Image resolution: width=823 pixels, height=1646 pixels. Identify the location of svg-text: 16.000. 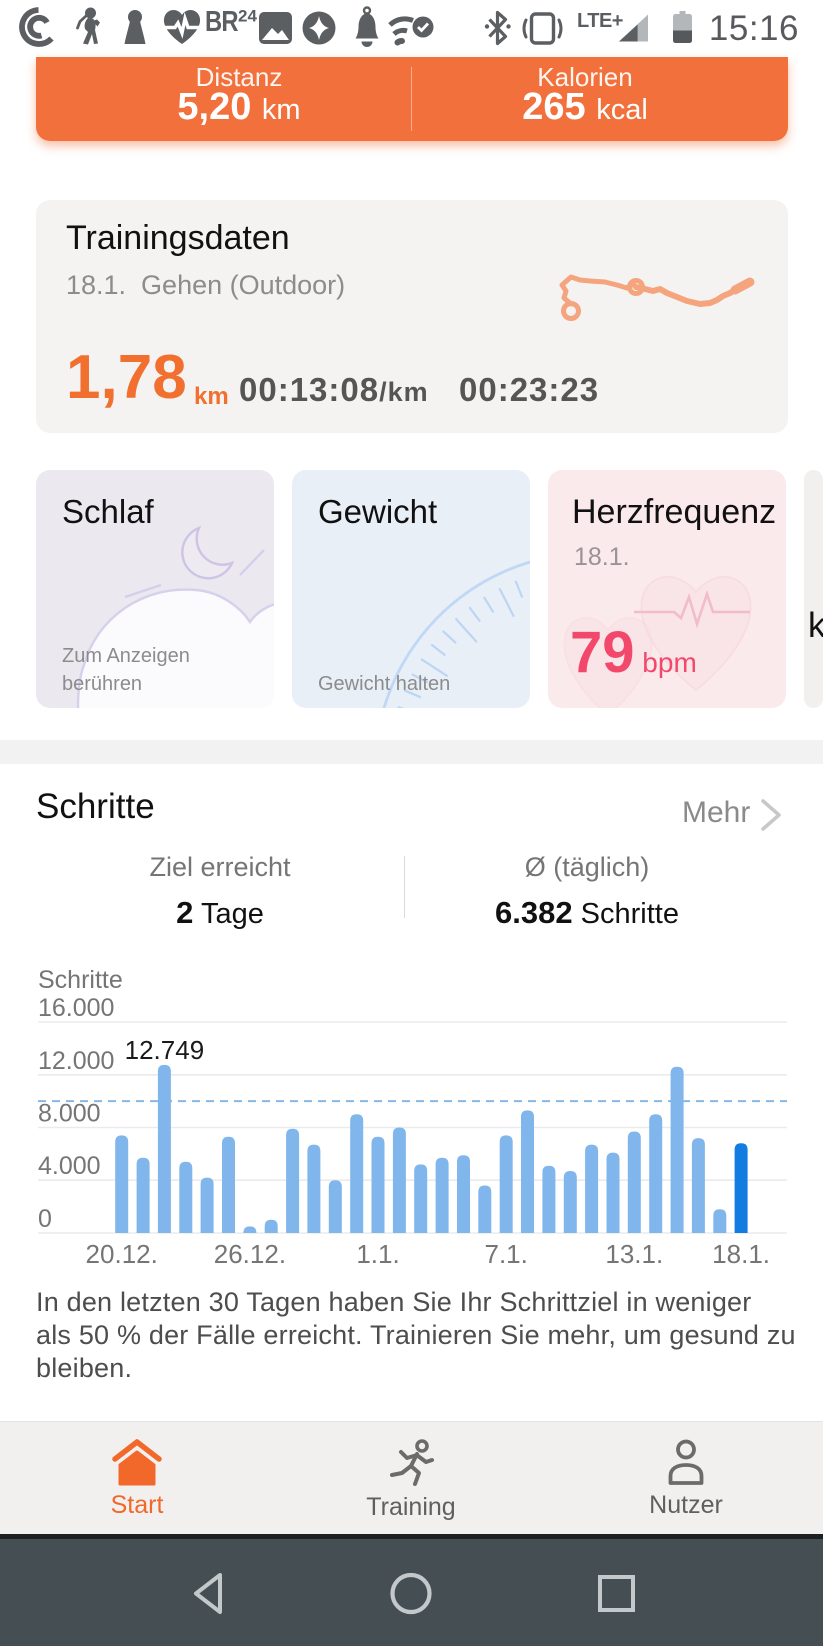
(76, 1008).